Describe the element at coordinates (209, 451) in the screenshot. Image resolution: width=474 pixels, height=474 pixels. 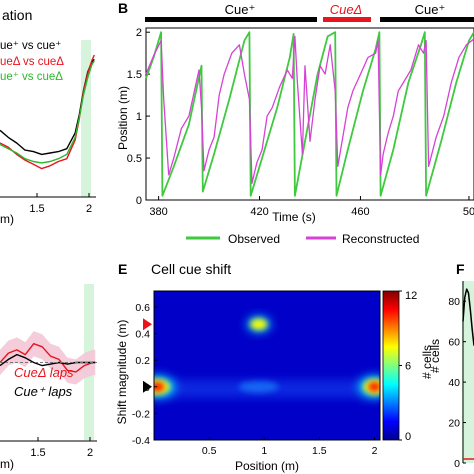
I see `panel-e-x-tick-label: 0.5` at that location.